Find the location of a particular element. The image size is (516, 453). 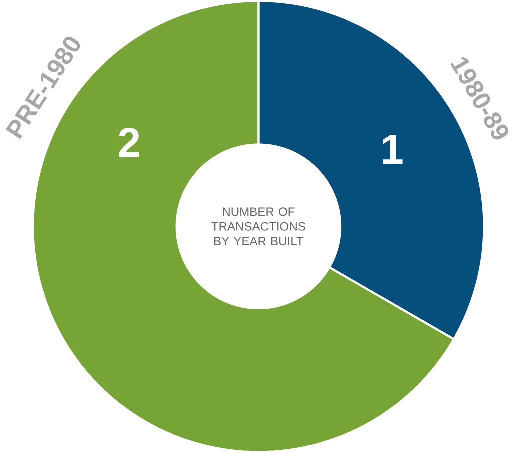

data-label: 2 is located at coordinates (129, 143).